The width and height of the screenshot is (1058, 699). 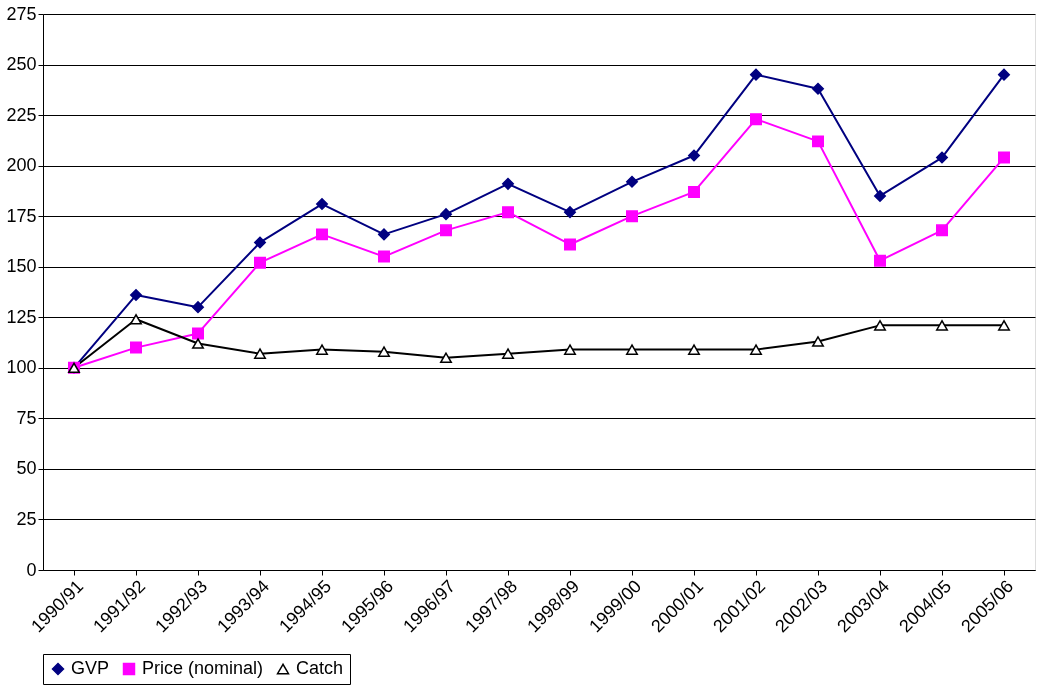 What do you see at coordinates (31, 569) in the screenshot?
I see `y-tick-label: 0` at bounding box center [31, 569].